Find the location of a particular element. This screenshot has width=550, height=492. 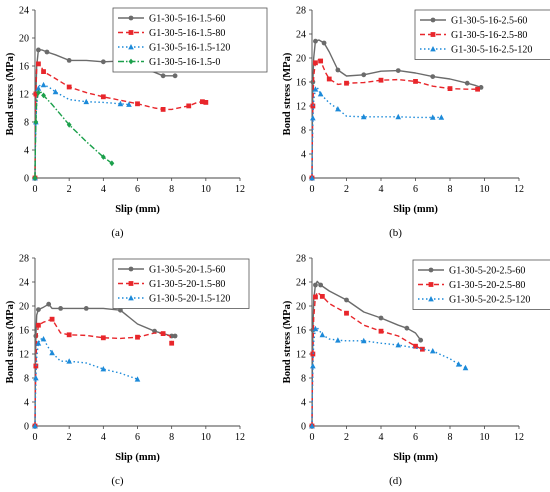

x-tick-label: 6 is located at coordinates (415, 189).